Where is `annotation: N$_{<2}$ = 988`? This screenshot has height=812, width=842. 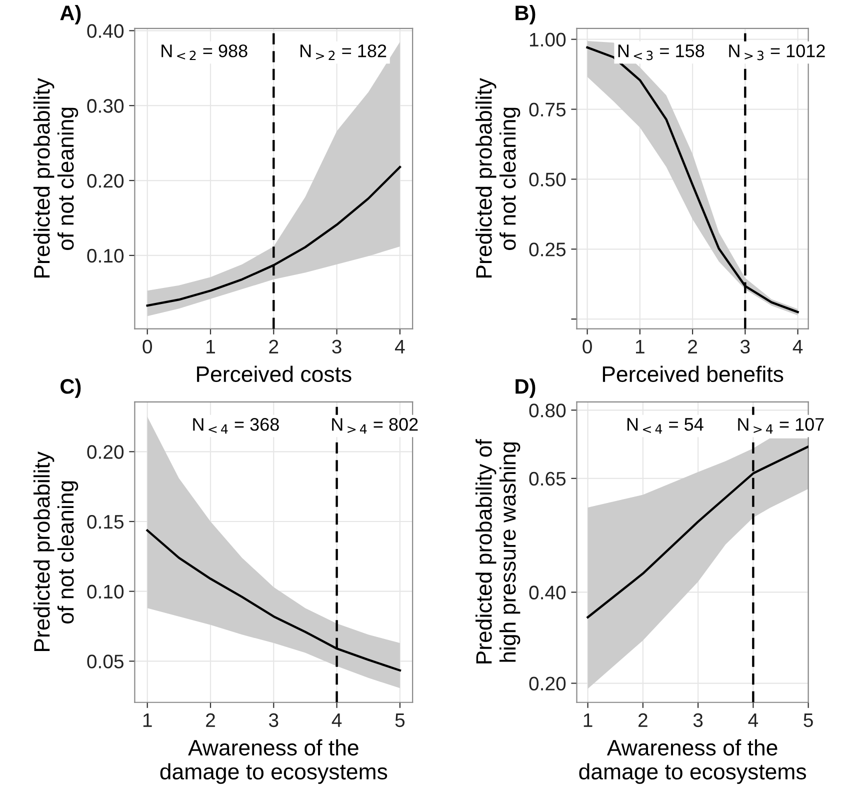 annotation: N$_{<2}$ = 988 is located at coordinates (205, 52).